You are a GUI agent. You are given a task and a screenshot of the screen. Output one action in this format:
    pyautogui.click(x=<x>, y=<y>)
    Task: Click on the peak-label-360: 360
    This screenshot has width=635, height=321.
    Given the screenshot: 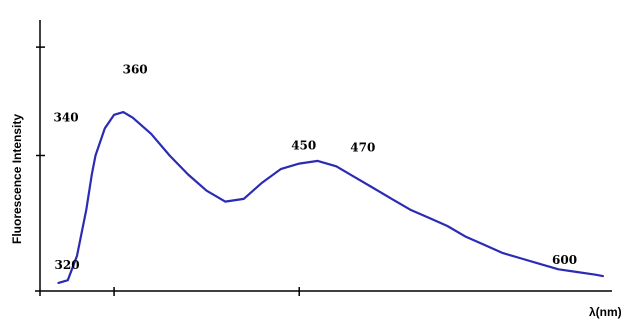 What is the action you would take?
    pyautogui.click(x=135, y=70)
    